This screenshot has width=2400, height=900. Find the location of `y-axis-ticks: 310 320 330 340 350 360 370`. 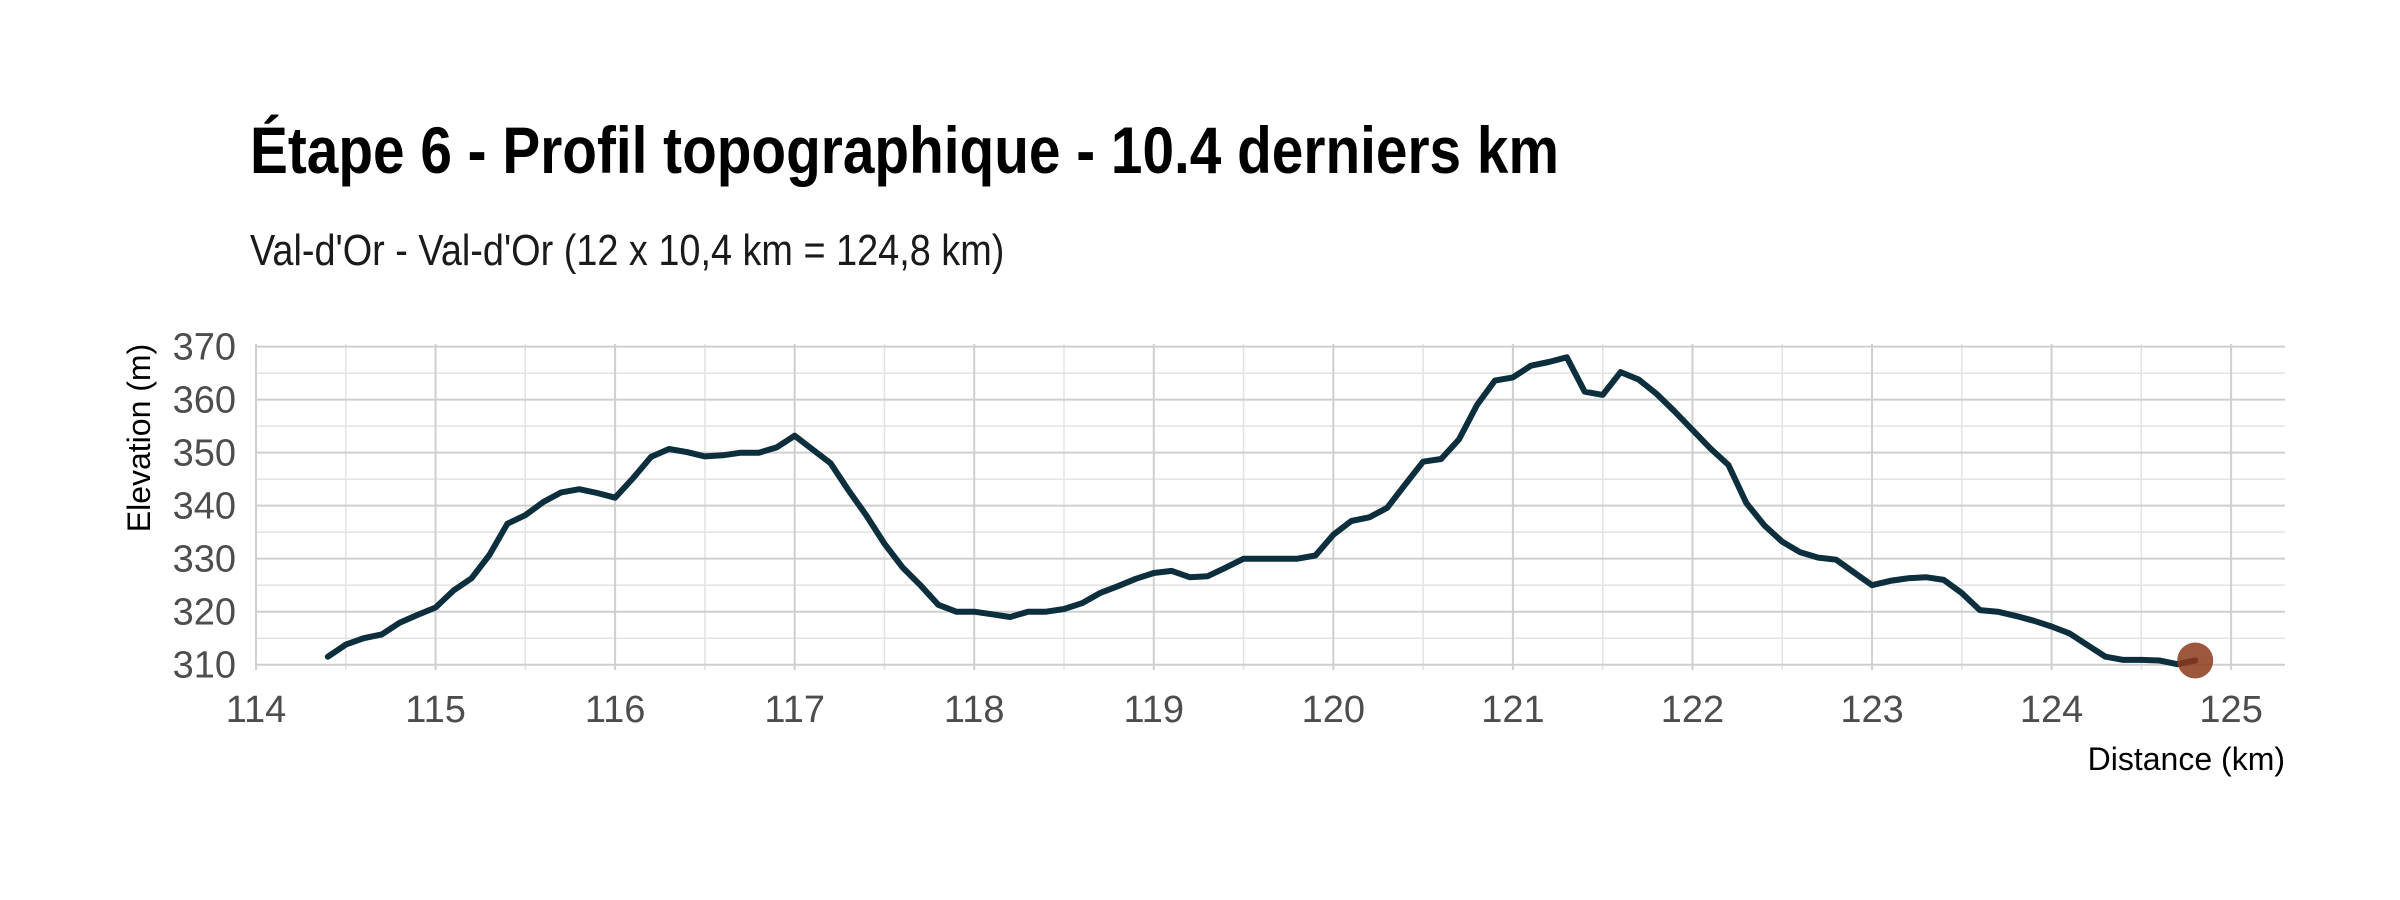

y-axis-ticks: 310 320 330 340 350 360 370 is located at coordinates (204, 507).